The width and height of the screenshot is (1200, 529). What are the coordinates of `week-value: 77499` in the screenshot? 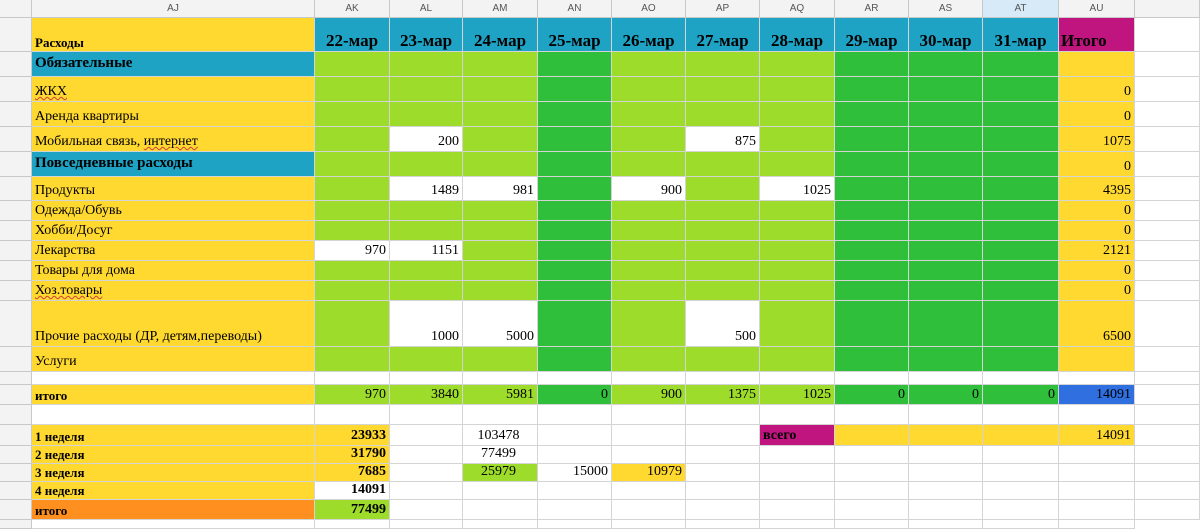 It's located at (352, 510).